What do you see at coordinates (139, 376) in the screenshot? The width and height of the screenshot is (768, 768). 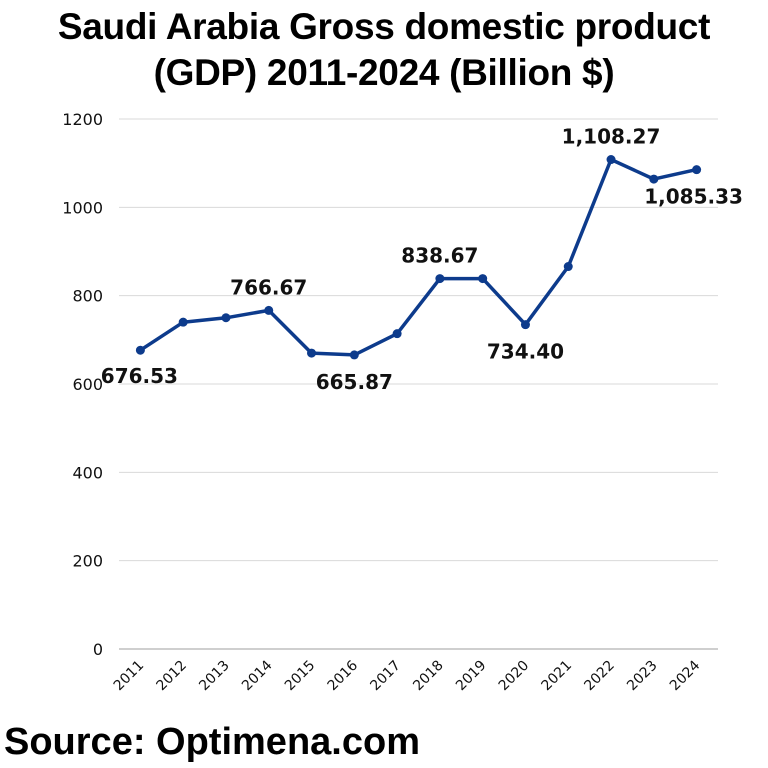 I see `data-label: 676.53` at bounding box center [139, 376].